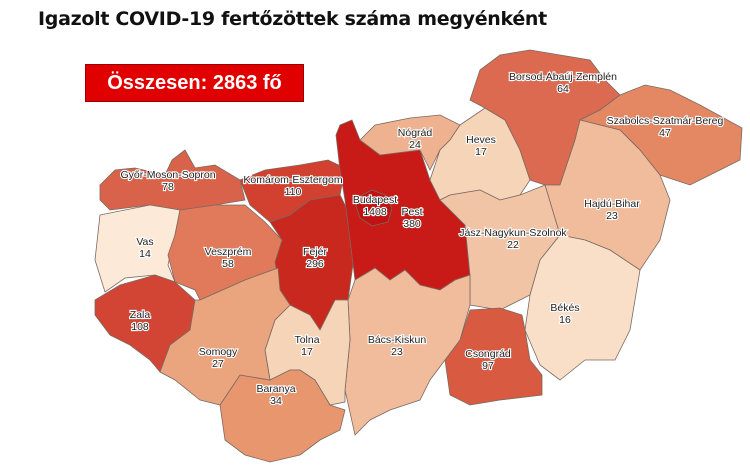  What do you see at coordinates (145, 254) in the screenshot?
I see `county-value-label: 14` at bounding box center [145, 254].